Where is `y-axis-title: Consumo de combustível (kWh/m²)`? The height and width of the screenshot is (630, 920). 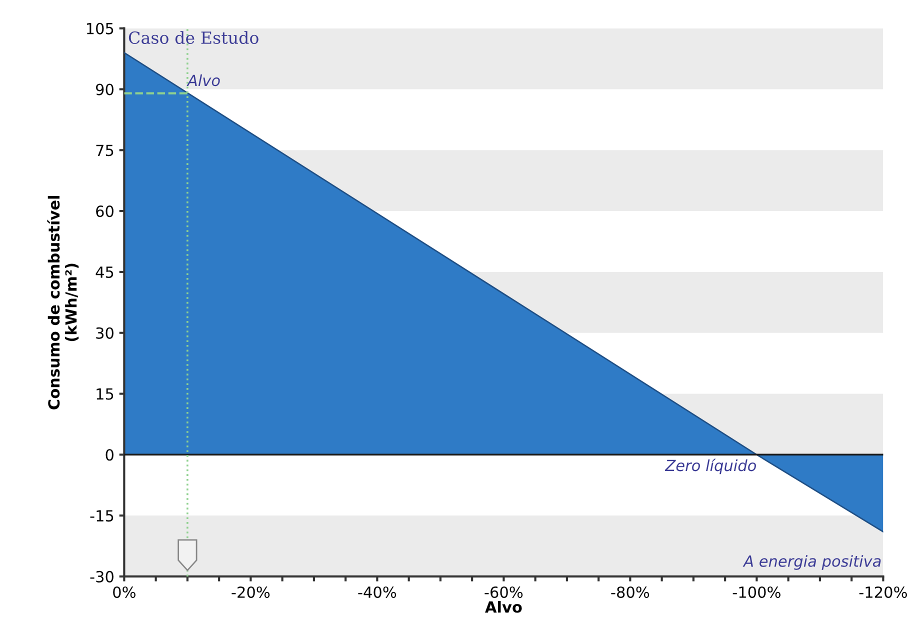 y-axis-title: Consumo de combustível (kWh/m²) is located at coordinates (63, 303).